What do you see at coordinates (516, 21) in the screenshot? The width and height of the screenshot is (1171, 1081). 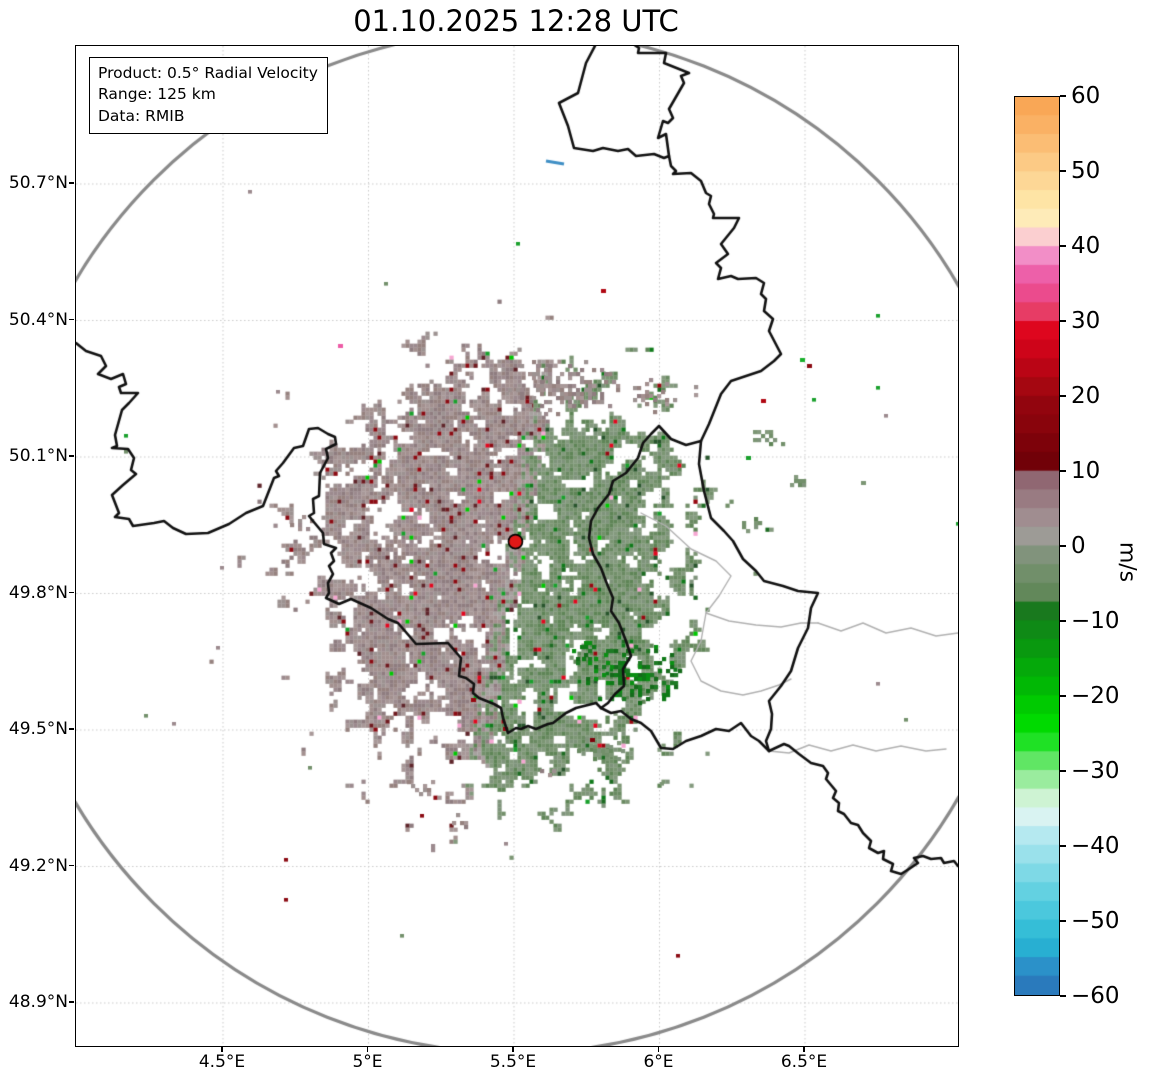 I see `figure-title: 01.10.2025 12:28 UTC` at bounding box center [516, 21].